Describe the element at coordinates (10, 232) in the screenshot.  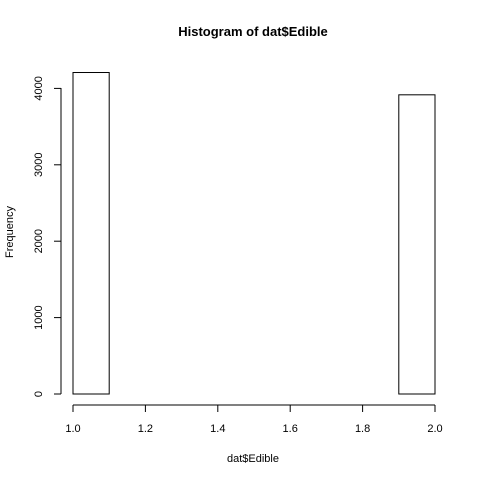
I see `y-axis-label: Frequency` at that location.